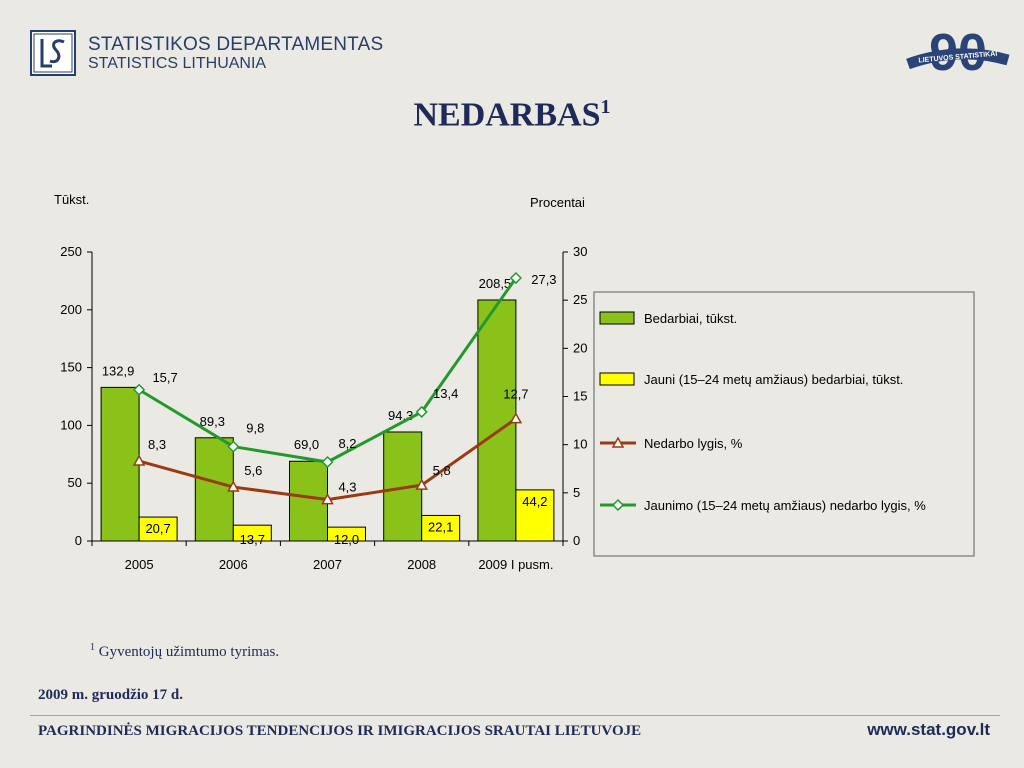  What do you see at coordinates (557, 202) in the screenshot?
I see `right-axis-label: Procentai` at bounding box center [557, 202].